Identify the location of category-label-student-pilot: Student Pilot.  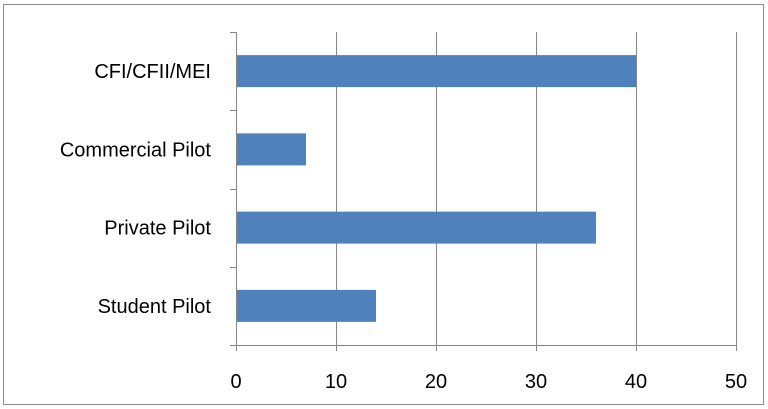
(155, 307).